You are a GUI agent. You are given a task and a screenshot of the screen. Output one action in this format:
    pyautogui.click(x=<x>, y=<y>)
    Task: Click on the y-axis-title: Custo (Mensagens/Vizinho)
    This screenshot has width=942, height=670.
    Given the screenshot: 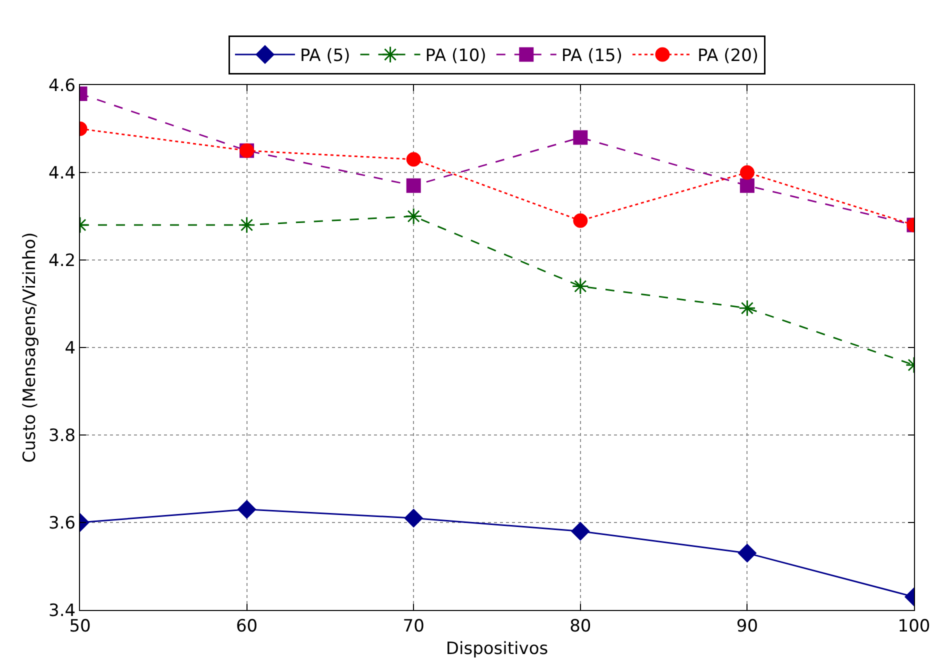 What is the action you would take?
    pyautogui.click(x=30, y=347)
    